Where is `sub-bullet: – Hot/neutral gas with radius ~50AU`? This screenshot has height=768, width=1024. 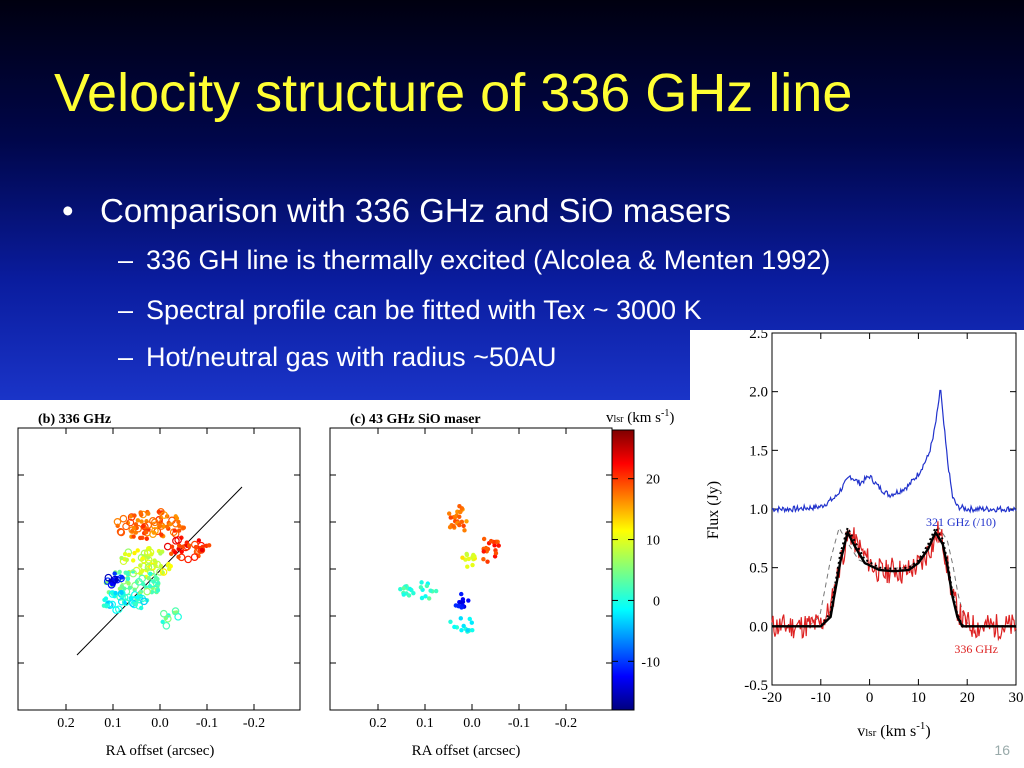 sub-bullet: – Hot/neutral gas with radius ~50AU is located at coordinates (337, 357).